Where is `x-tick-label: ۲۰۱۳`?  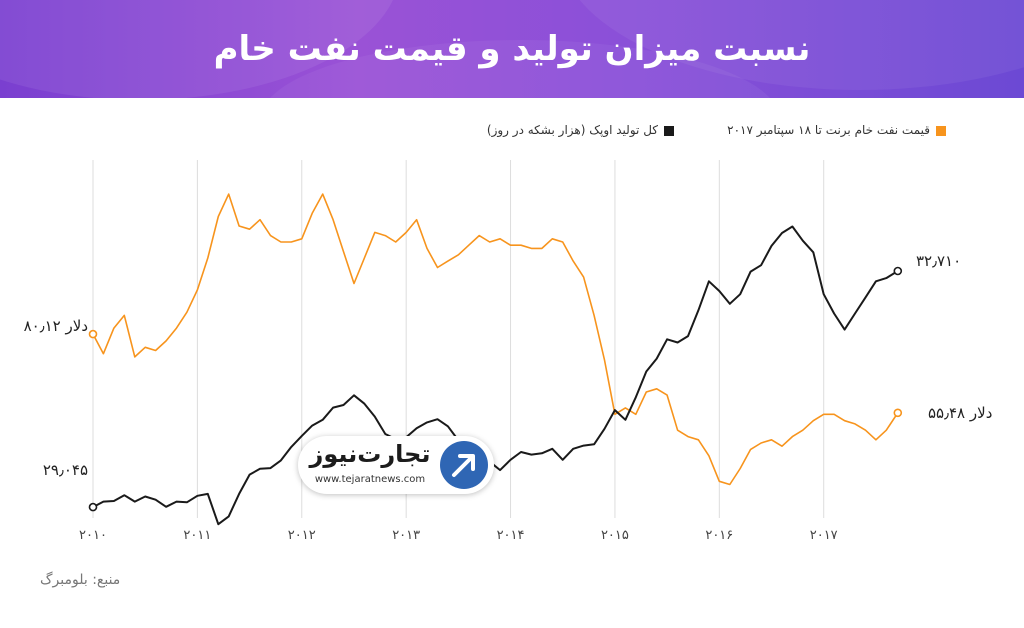
x-tick-label: ۲۰۱۳ is located at coordinates (406, 535).